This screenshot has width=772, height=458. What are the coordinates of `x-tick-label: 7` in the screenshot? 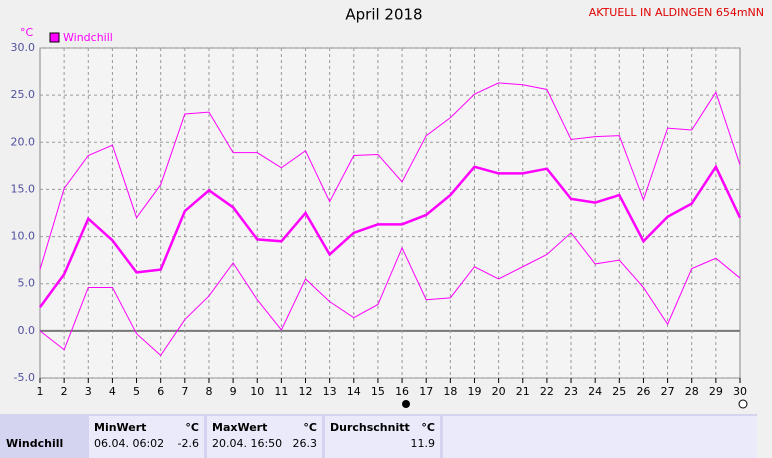 It's located at (184, 391).